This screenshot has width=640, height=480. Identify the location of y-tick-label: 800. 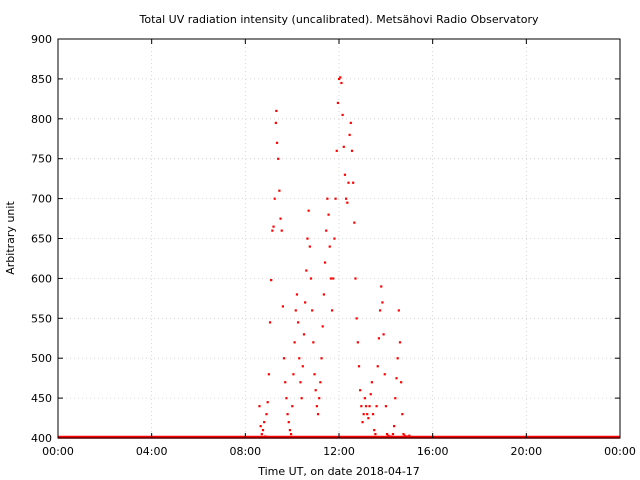
(41, 119).